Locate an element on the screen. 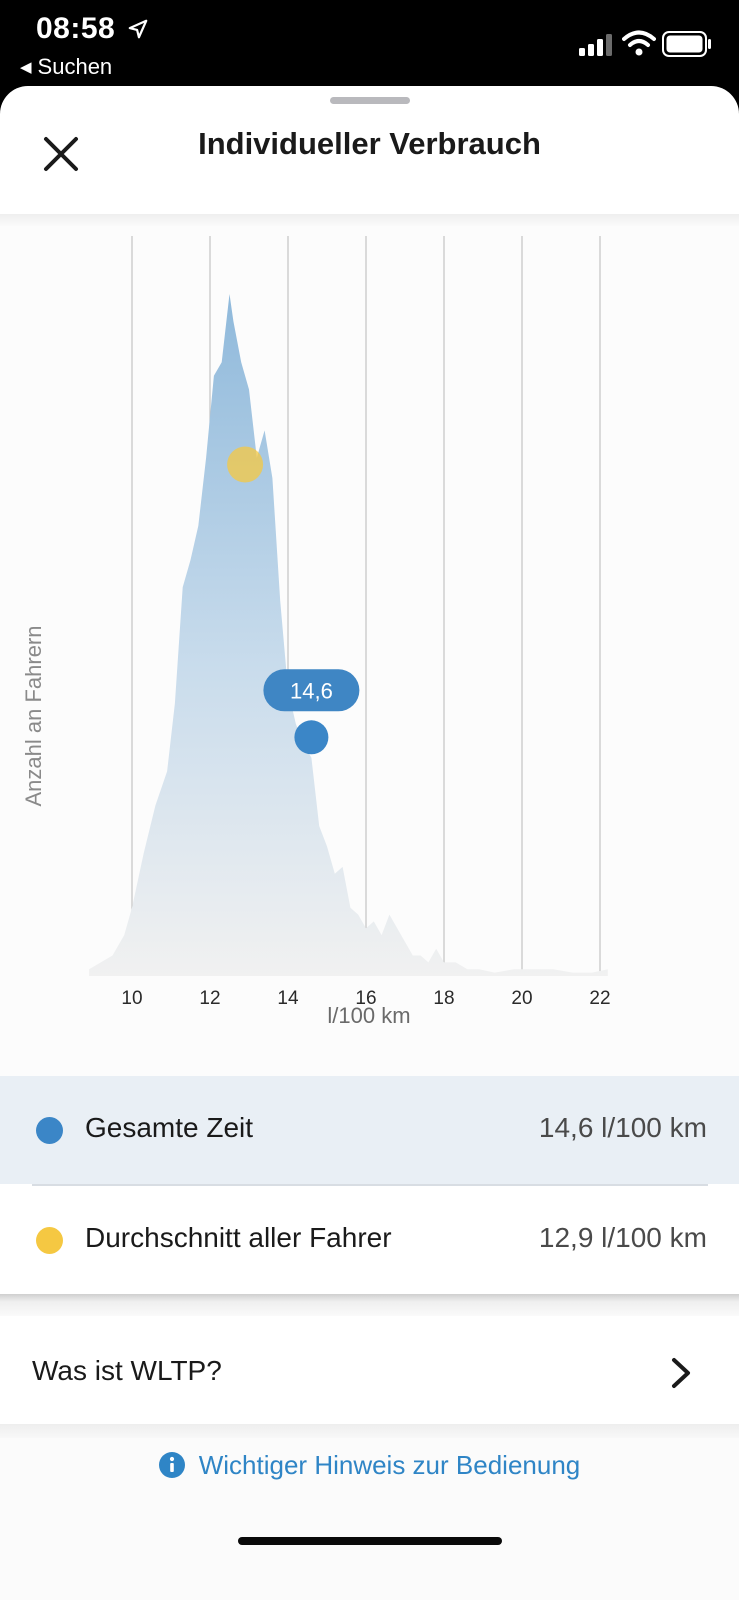 Image resolution: width=739 pixels, height=1600 pixels. wltp-info-row: Was ist WLTP? is located at coordinates (369, 1370).